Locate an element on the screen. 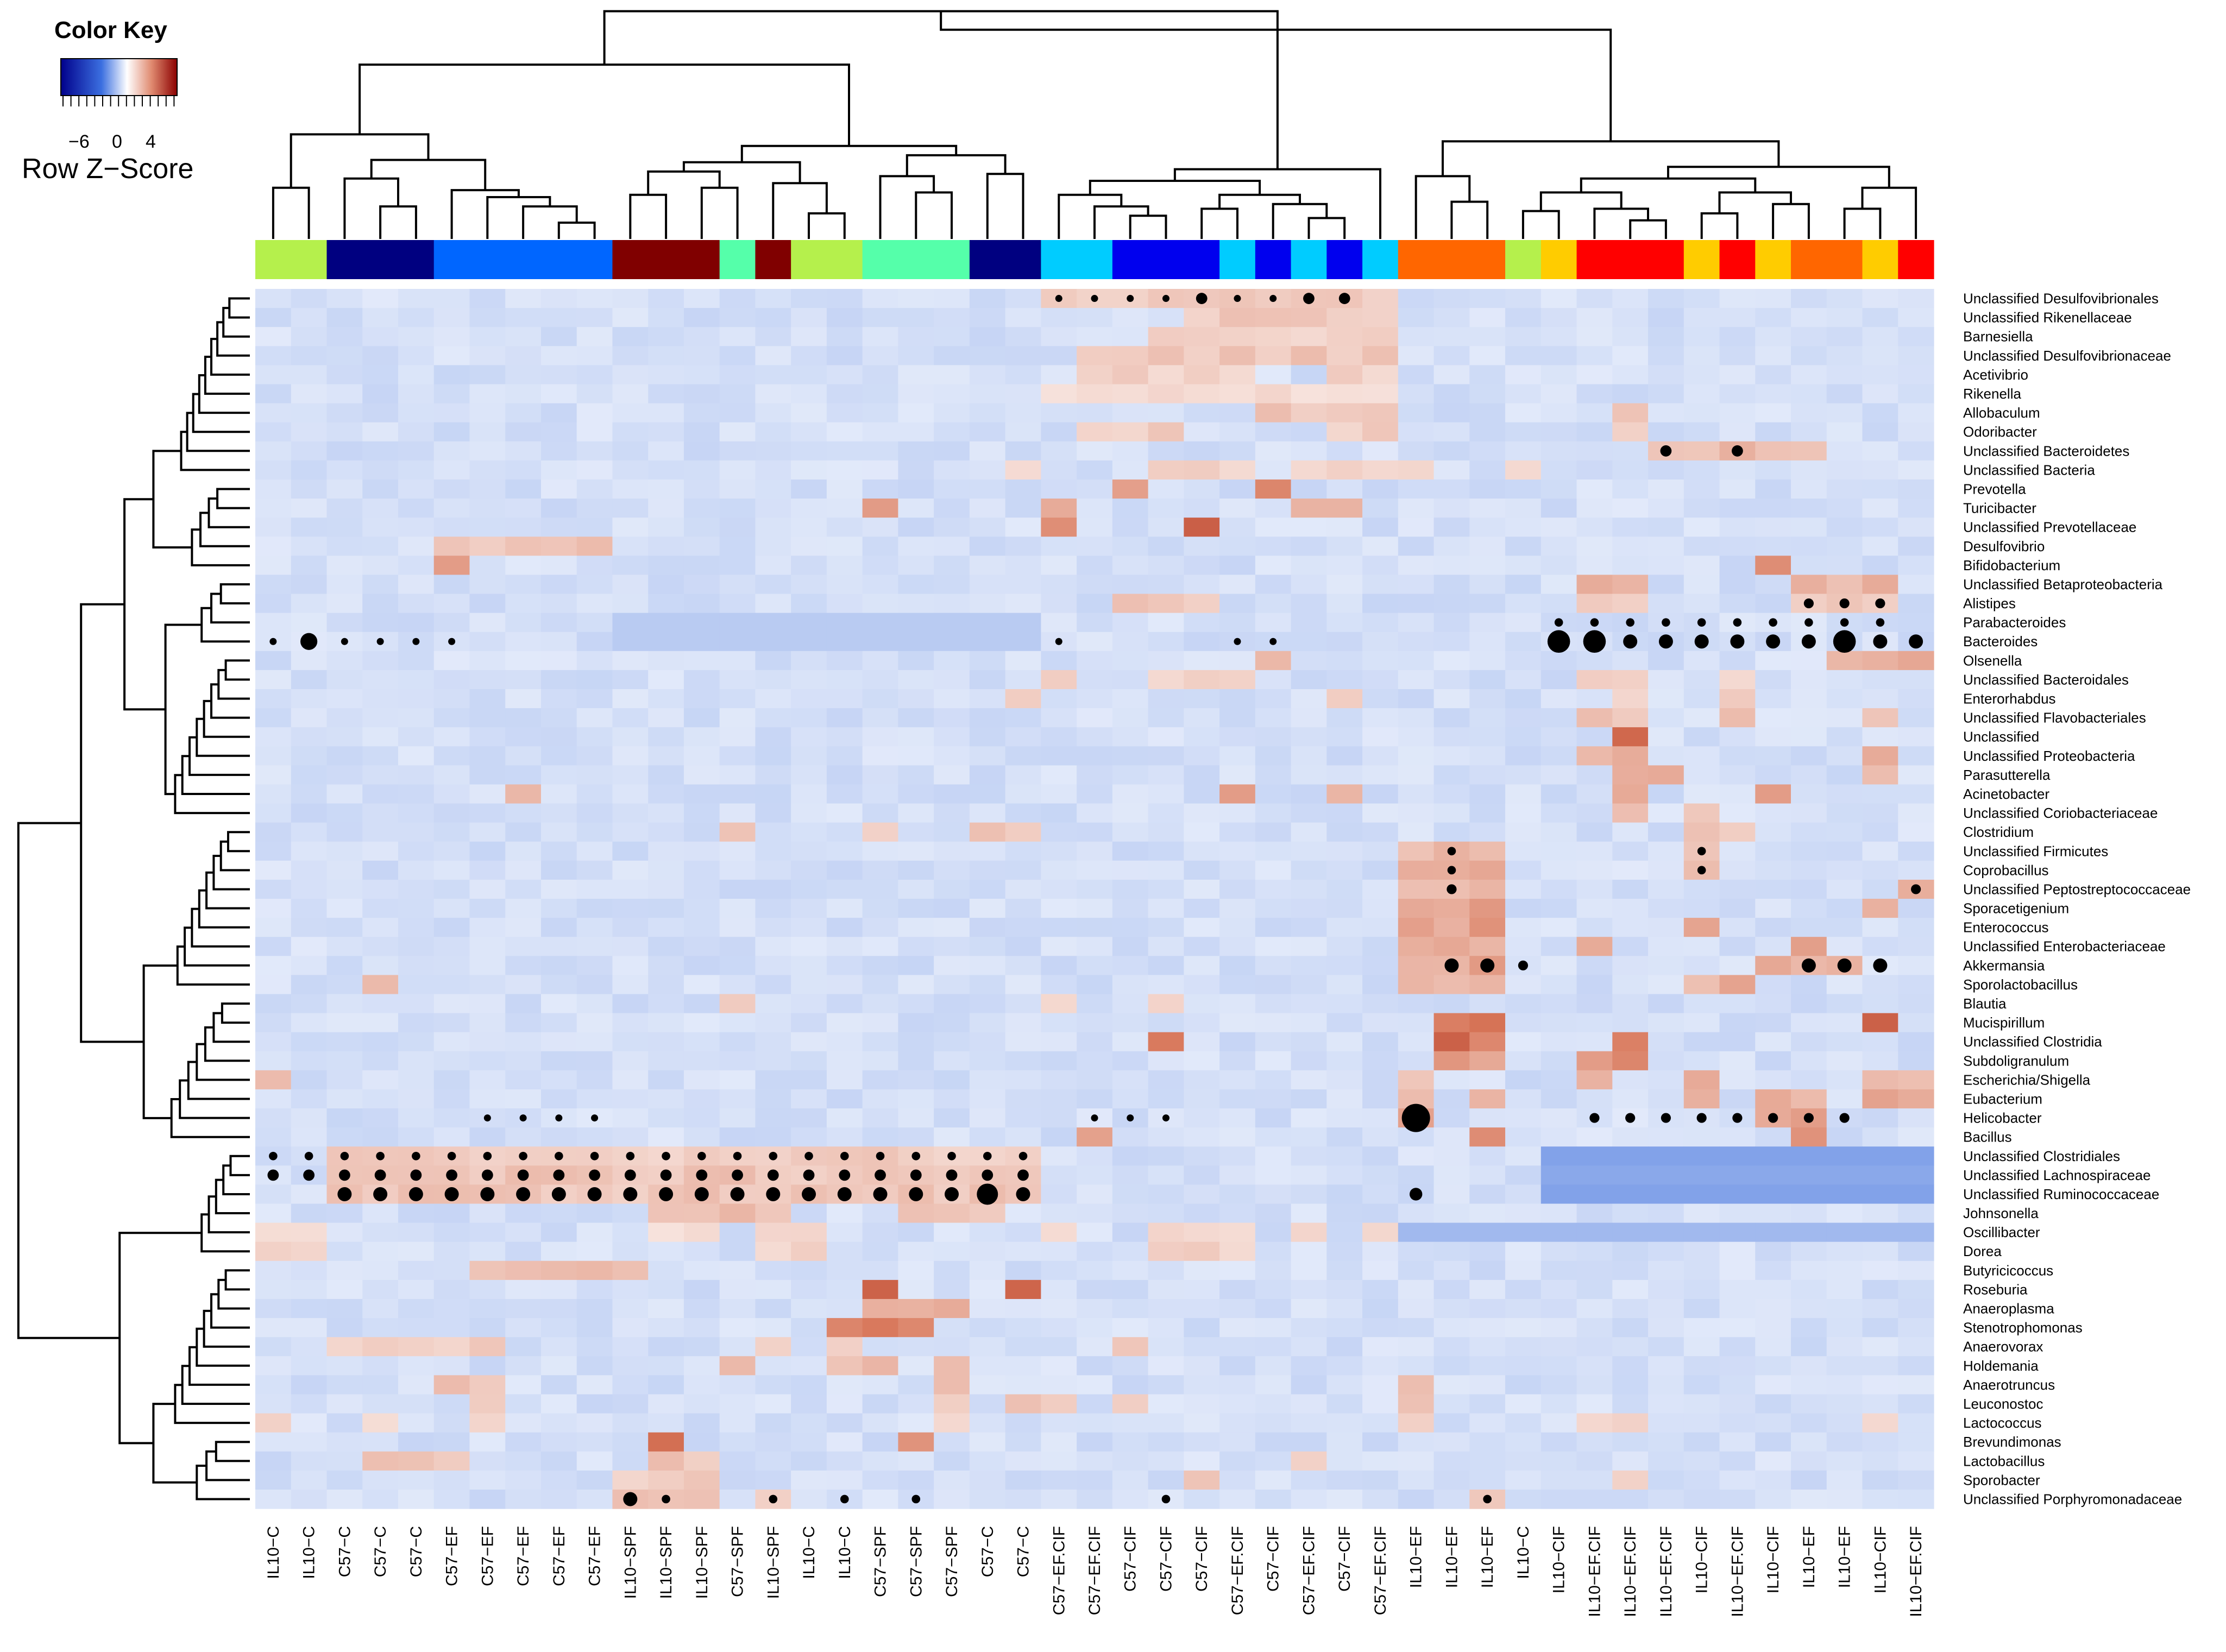 The width and height of the screenshot is (2226, 1652). row-label: Holdemania is located at coordinates (2001, 1366).